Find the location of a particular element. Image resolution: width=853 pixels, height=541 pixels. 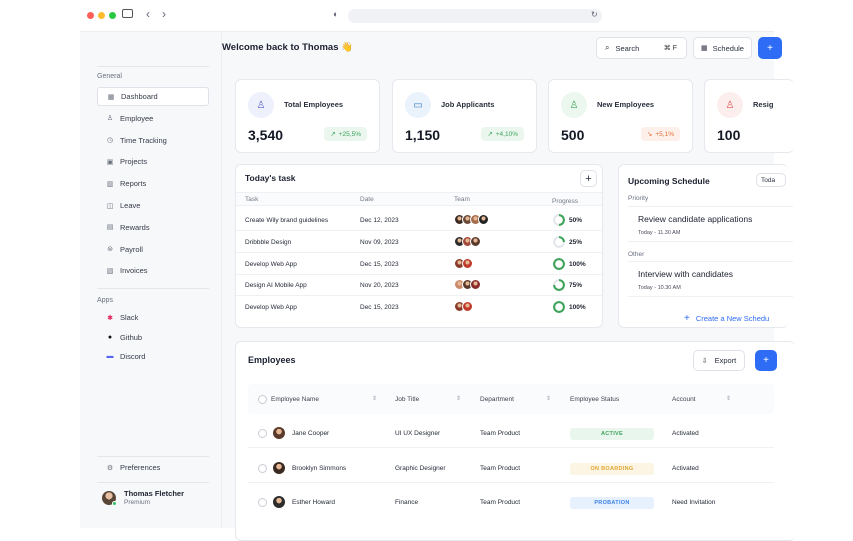

leave-icon: ◫ is located at coordinates (110, 206).